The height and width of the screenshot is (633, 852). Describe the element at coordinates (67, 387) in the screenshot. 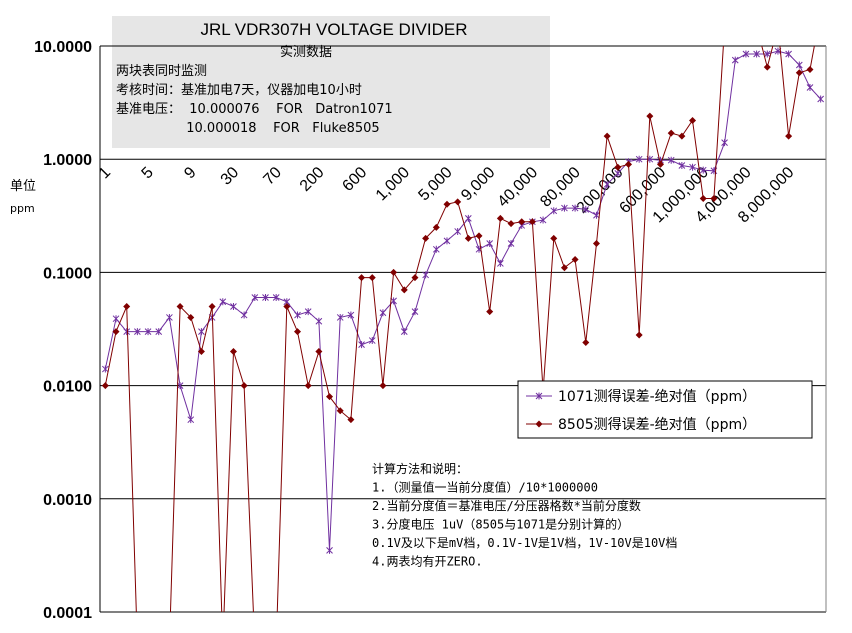

I see `y-tick-label: 0.0100` at that location.